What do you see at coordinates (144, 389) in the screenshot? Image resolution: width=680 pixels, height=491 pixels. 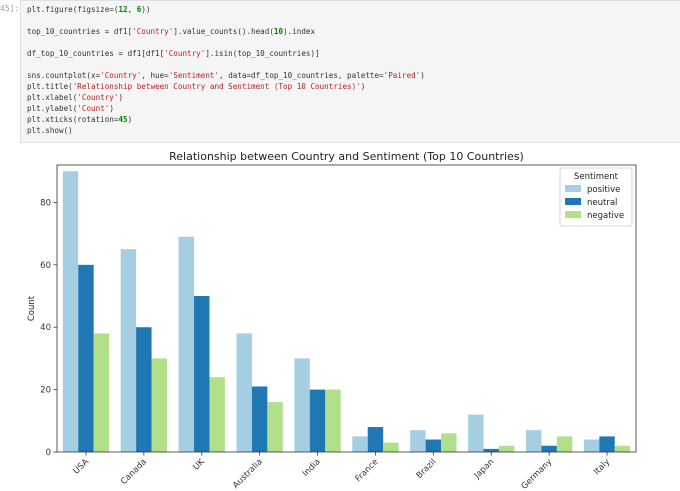 I see `bar-neutral-canada` at bounding box center [144, 389].